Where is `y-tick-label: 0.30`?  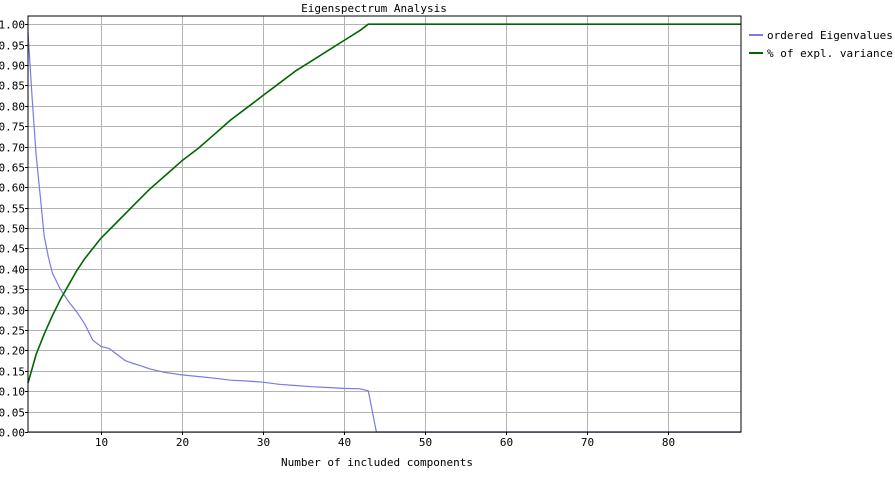
y-tick-label: 0.30 is located at coordinates (12, 311).